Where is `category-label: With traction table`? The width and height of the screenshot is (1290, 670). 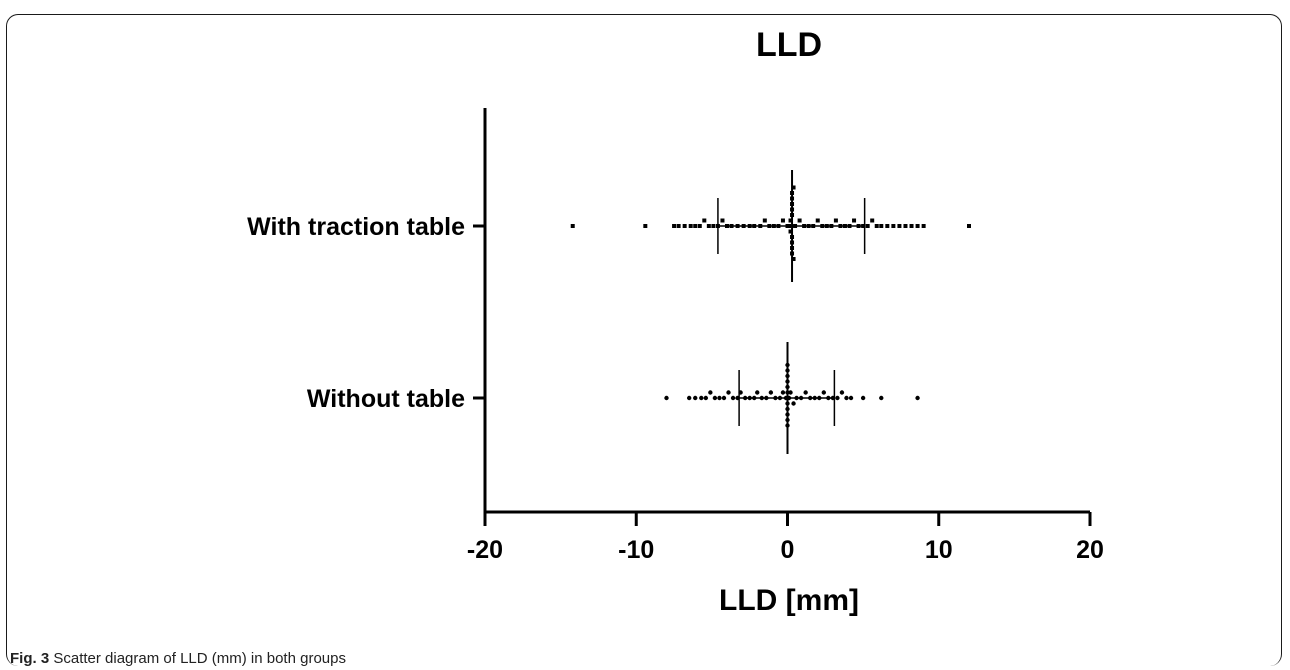 category-label: With traction table is located at coordinates (356, 227).